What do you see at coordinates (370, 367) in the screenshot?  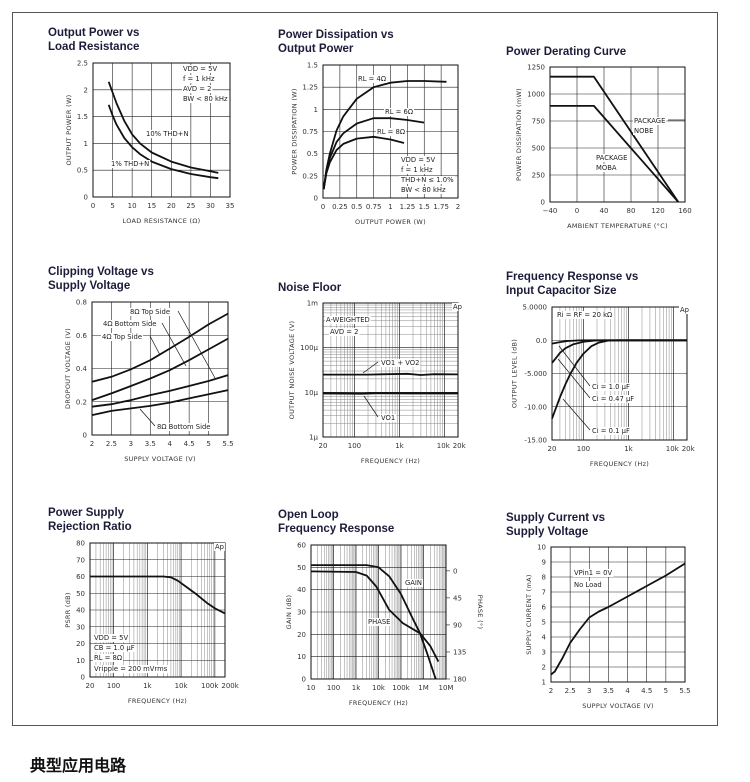 I see `leader-line` at bounding box center [370, 367].